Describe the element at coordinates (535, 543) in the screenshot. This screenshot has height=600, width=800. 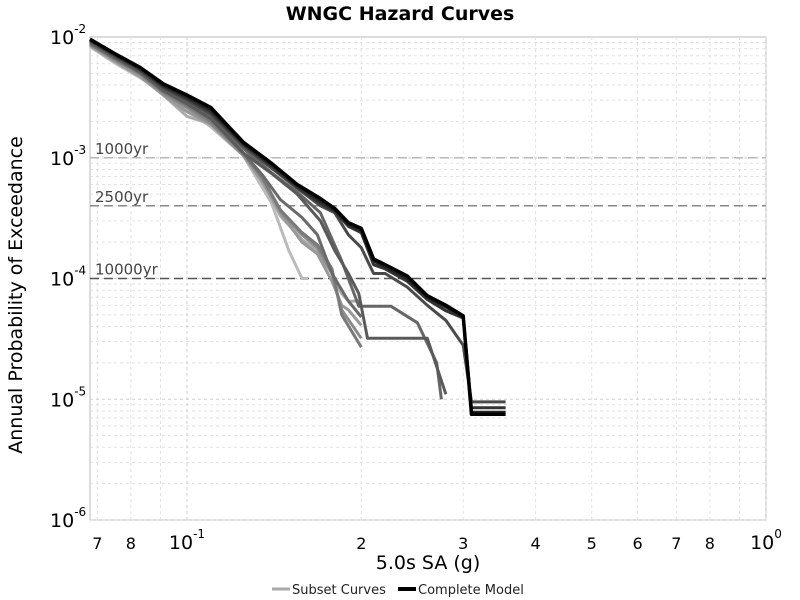
I see `x-tick-label: 4` at that location.